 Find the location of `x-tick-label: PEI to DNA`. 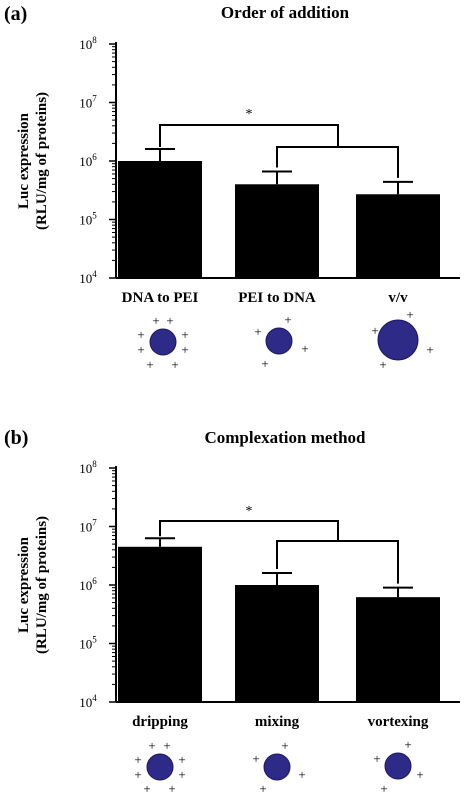

x-tick-label: PEI to DNA is located at coordinates (277, 298).